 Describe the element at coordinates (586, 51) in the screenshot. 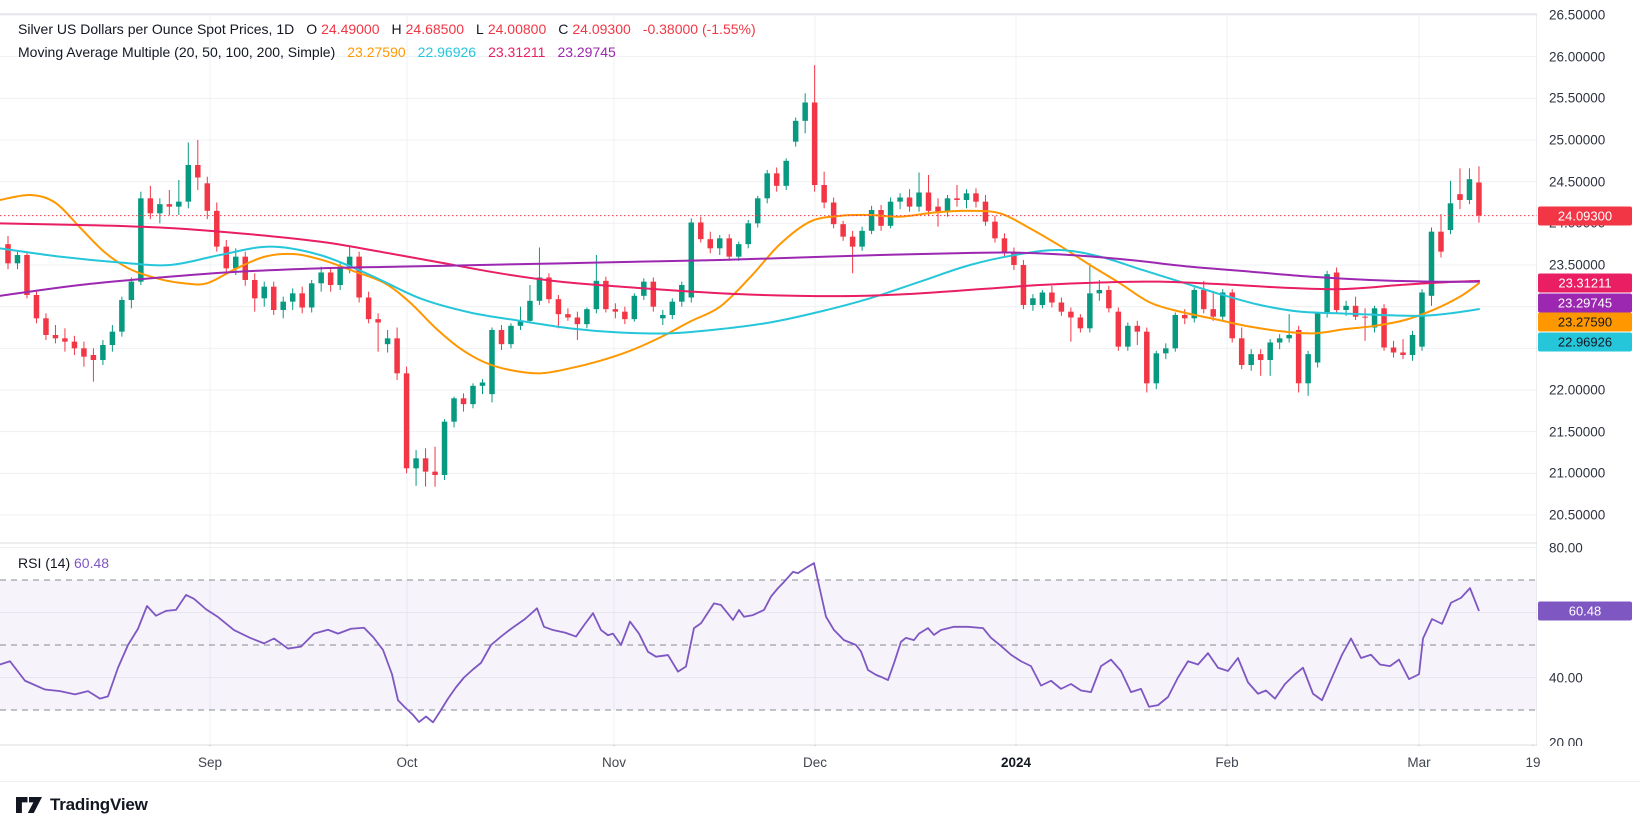

I see `ma200-value: 23.29745` at that location.